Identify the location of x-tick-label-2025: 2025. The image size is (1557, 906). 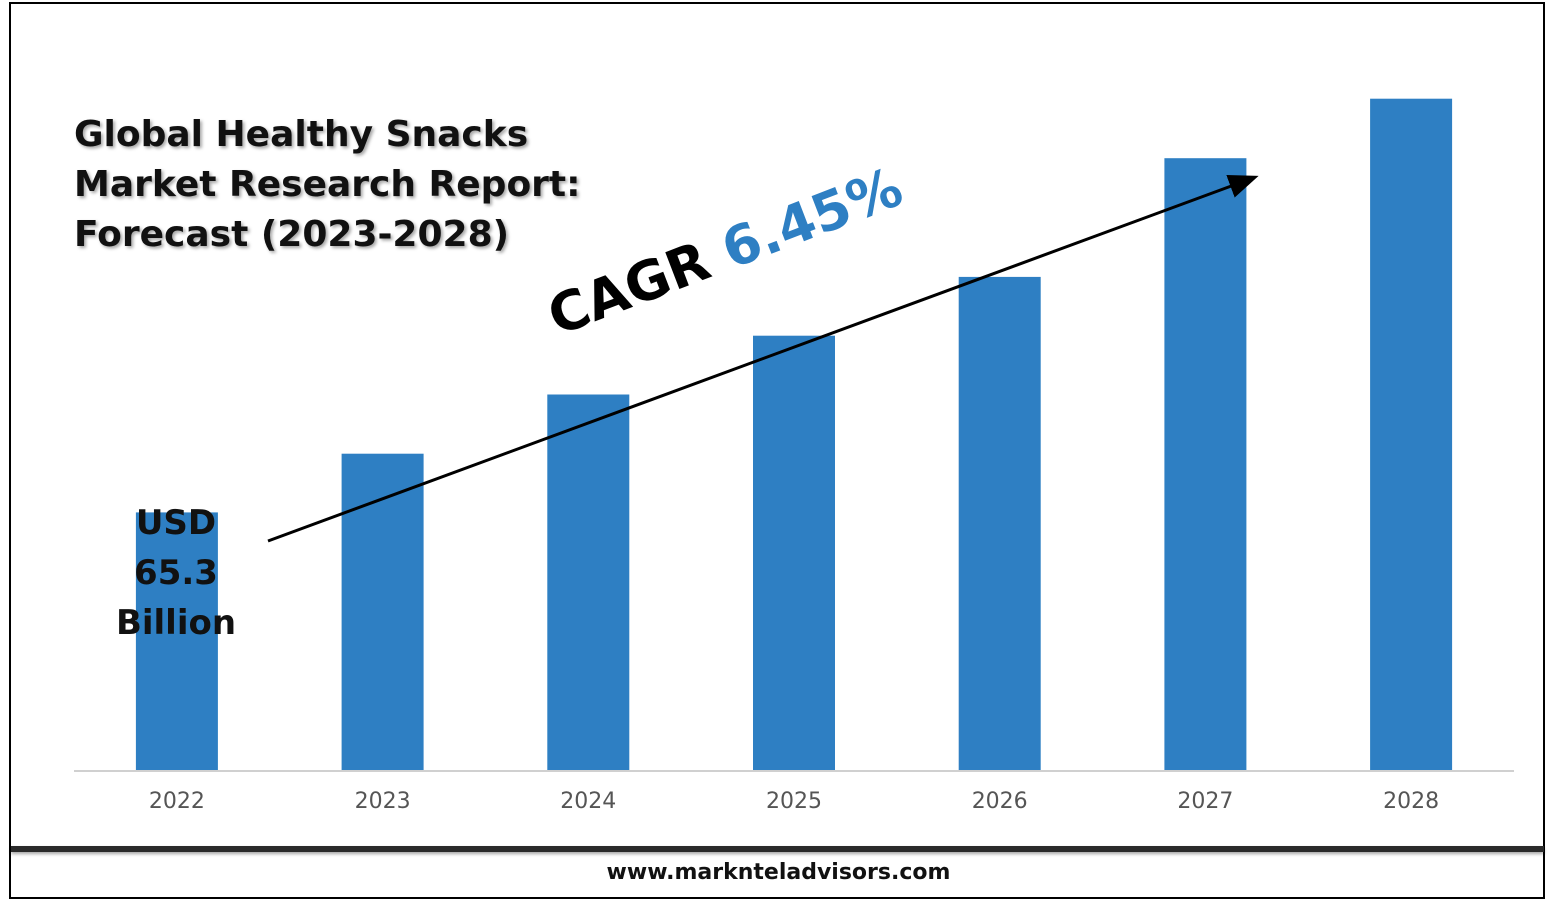
(794, 801).